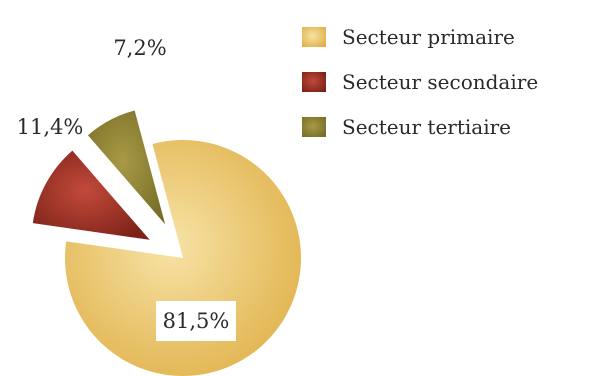 This screenshot has width=600, height=376. What do you see at coordinates (314, 82) in the screenshot?
I see `legend-swatch-secondary` at bounding box center [314, 82].